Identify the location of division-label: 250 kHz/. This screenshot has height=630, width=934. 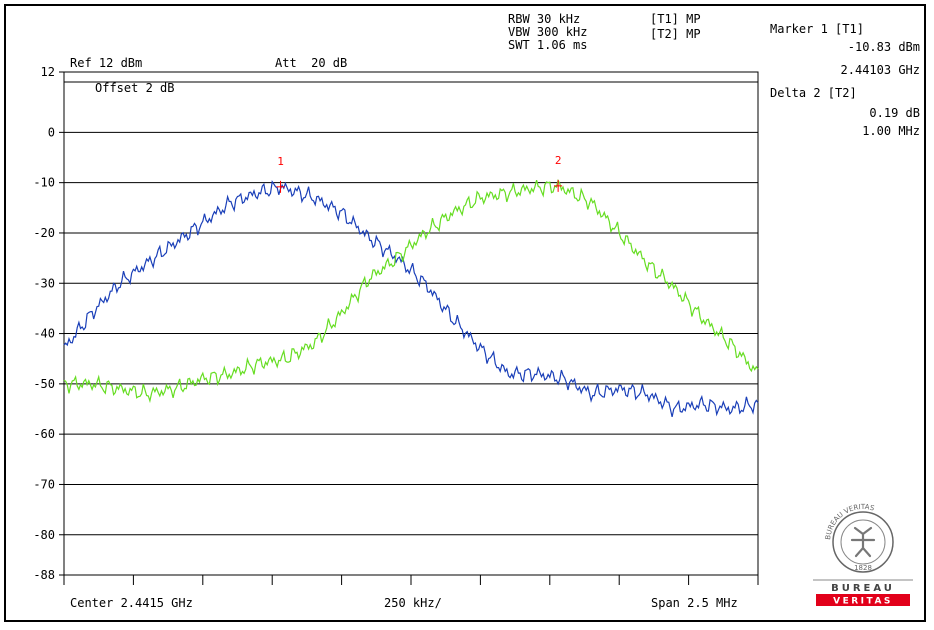
(413, 603).